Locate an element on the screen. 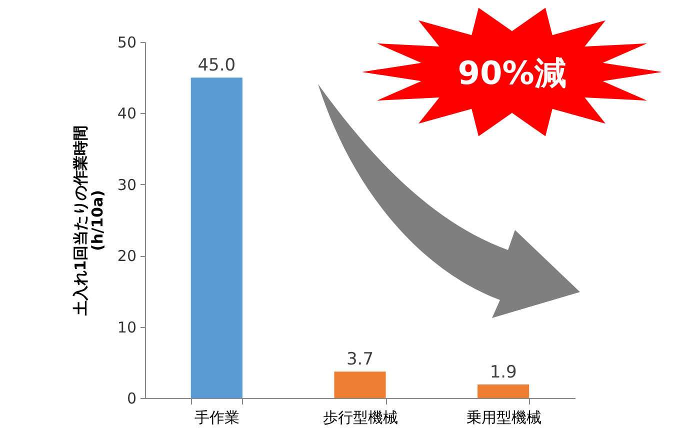 This screenshot has height=437, width=677. y-tick-label: 40 is located at coordinates (126, 113).